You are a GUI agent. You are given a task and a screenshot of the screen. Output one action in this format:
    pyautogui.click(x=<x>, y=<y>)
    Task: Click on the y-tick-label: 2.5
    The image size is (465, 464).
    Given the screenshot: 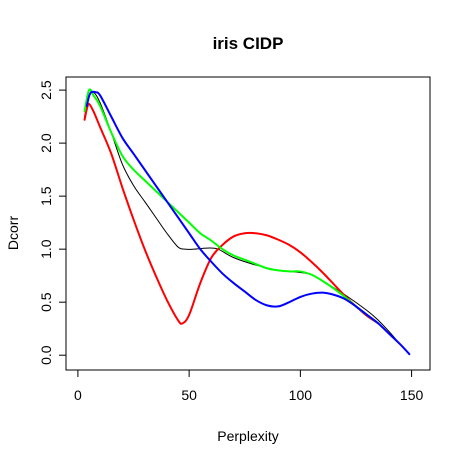 What is the action you would take?
    pyautogui.click(x=46, y=90)
    